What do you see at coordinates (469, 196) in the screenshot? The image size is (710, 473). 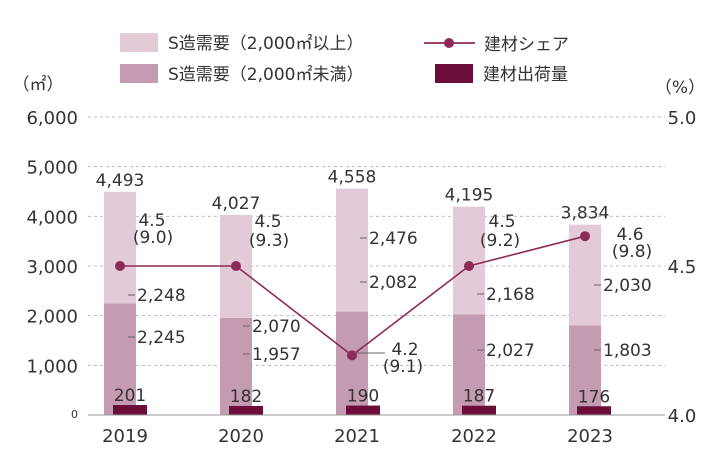 I see `total-label-2022: 4,195` at bounding box center [469, 196].